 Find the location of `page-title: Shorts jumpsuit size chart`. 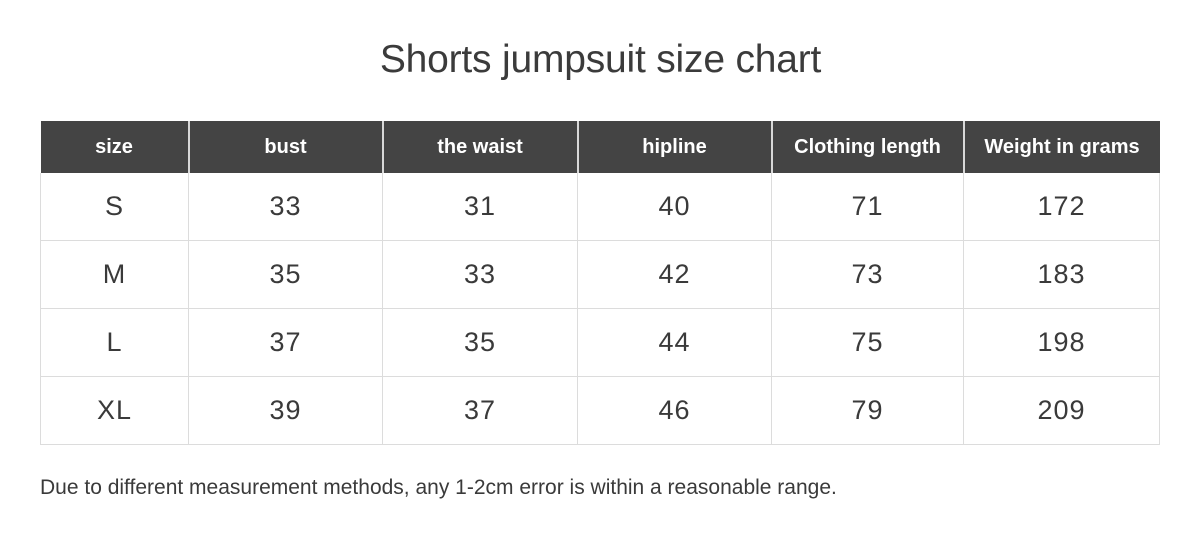

page-title: Shorts jumpsuit size chart is located at coordinates (600, 59).